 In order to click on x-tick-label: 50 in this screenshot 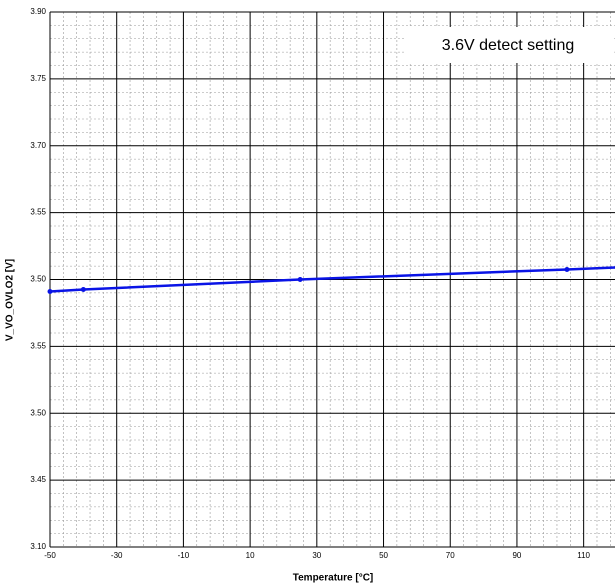, I will do `click(383, 555)`.